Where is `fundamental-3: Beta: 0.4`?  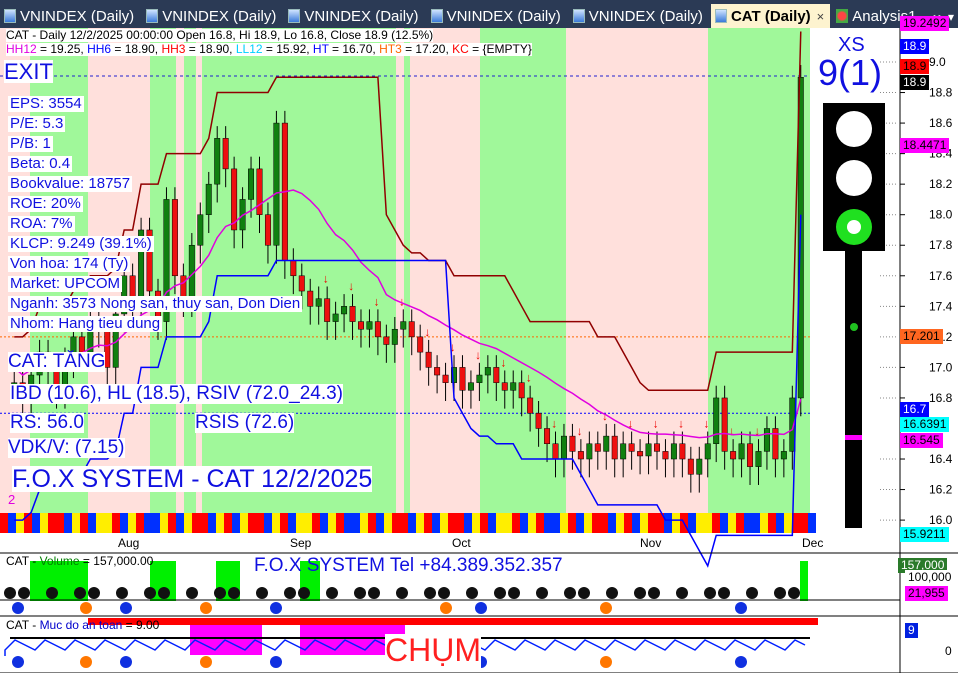
fundamental-3: Beta: 0.4 is located at coordinates (40, 163).